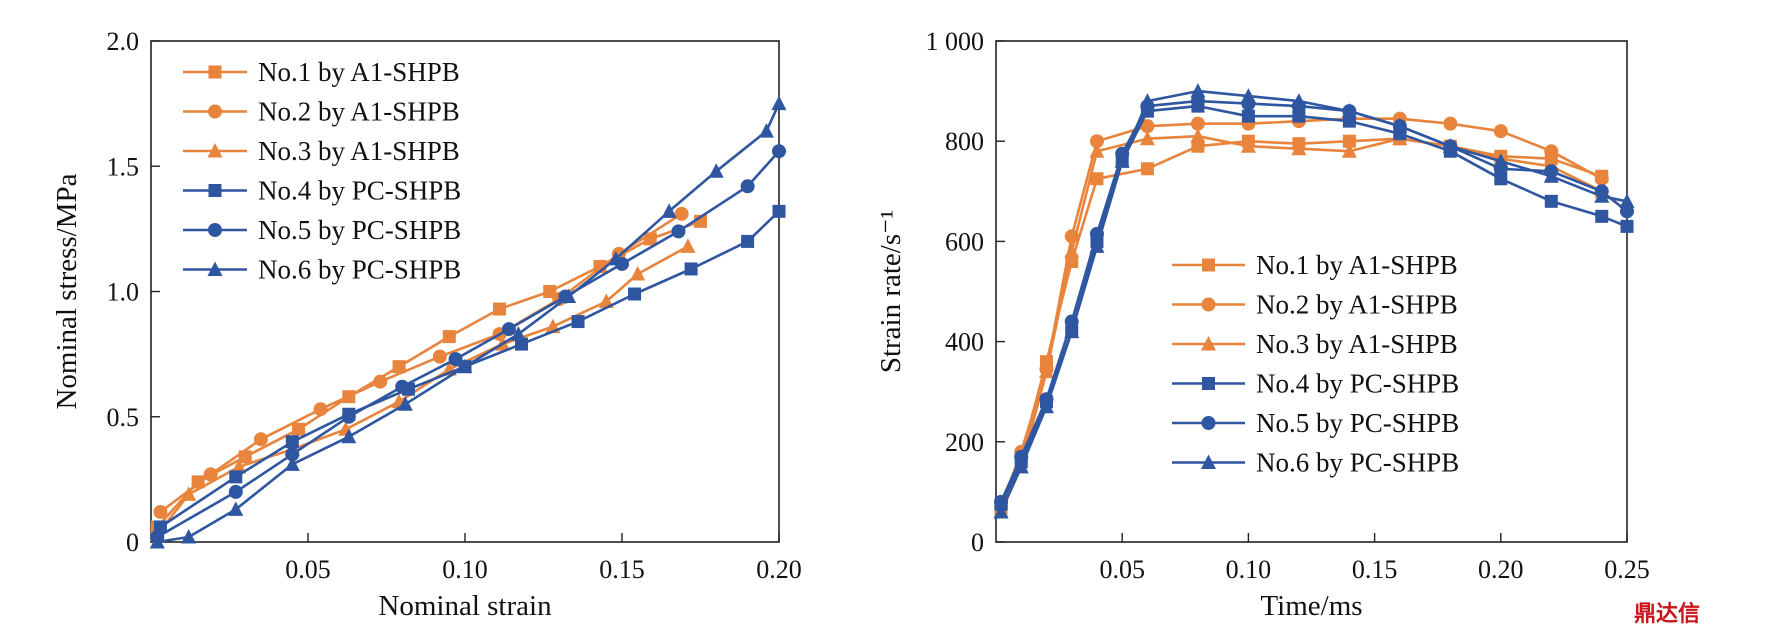 This screenshot has width=1765, height=642. I want to click on y-tick-label: 600, so click(964, 241).